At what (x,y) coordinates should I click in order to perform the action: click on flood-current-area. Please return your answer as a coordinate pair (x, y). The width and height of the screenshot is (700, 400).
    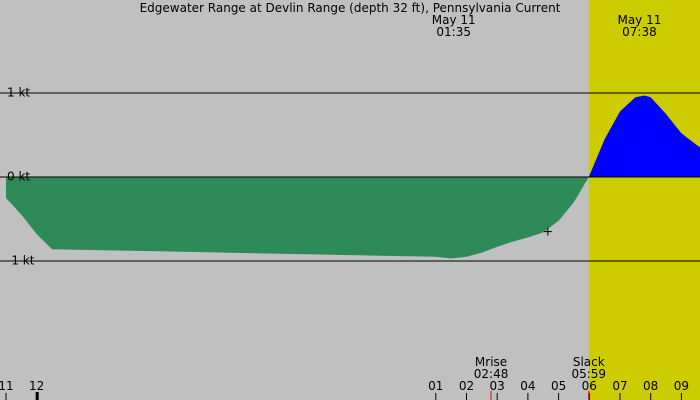
    Looking at the image, I should click on (644, 136).